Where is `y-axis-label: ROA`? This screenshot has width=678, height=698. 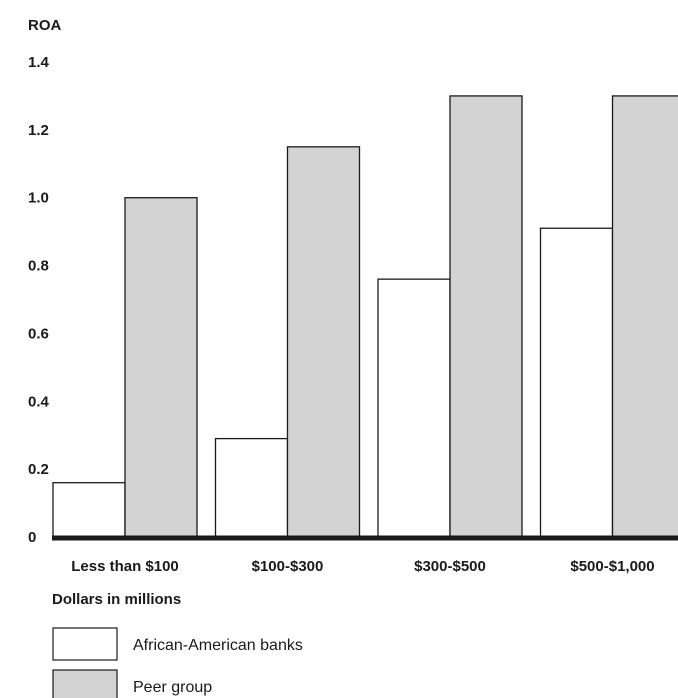
y-axis-label: ROA is located at coordinates (45, 25).